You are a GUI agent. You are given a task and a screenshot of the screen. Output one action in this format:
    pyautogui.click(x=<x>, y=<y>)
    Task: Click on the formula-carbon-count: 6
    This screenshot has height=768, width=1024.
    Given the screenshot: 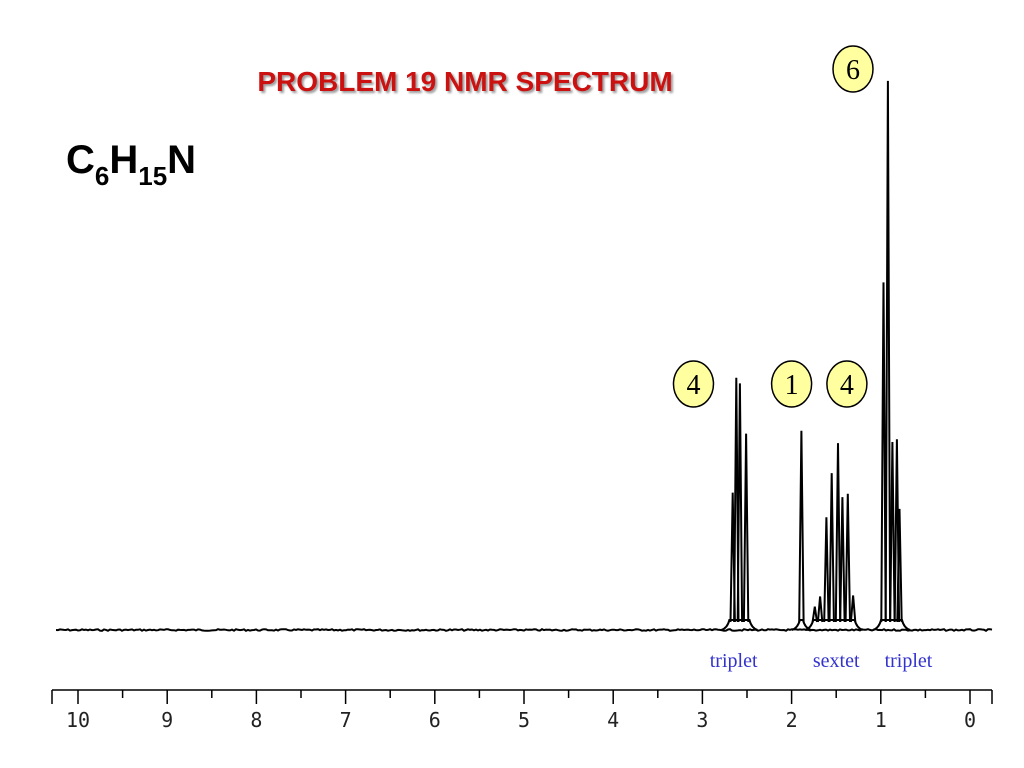 What is the action you would take?
    pyautogui.click(x=102, y=176)
    